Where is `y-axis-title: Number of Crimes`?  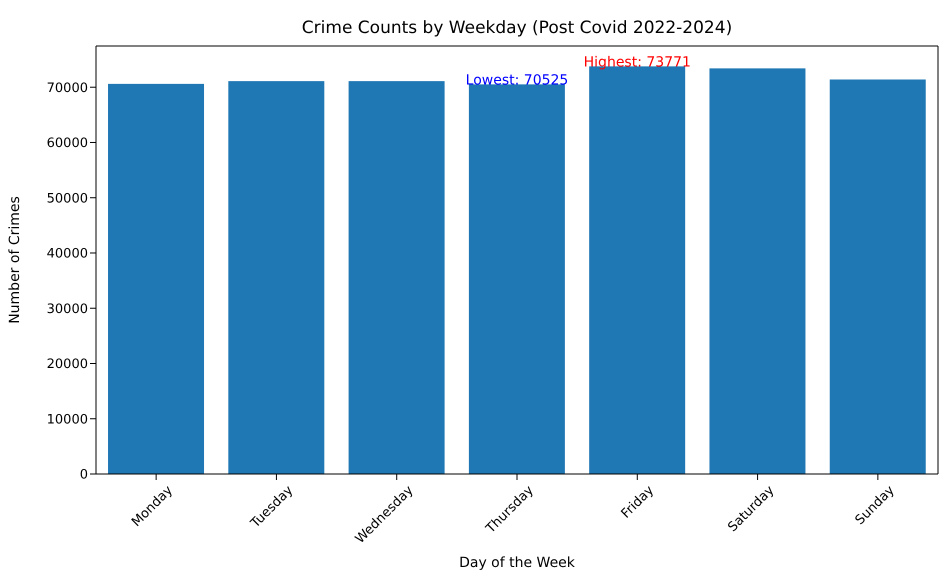
y-axis-title: Number of Crimes is located at coordinates (14, 260).